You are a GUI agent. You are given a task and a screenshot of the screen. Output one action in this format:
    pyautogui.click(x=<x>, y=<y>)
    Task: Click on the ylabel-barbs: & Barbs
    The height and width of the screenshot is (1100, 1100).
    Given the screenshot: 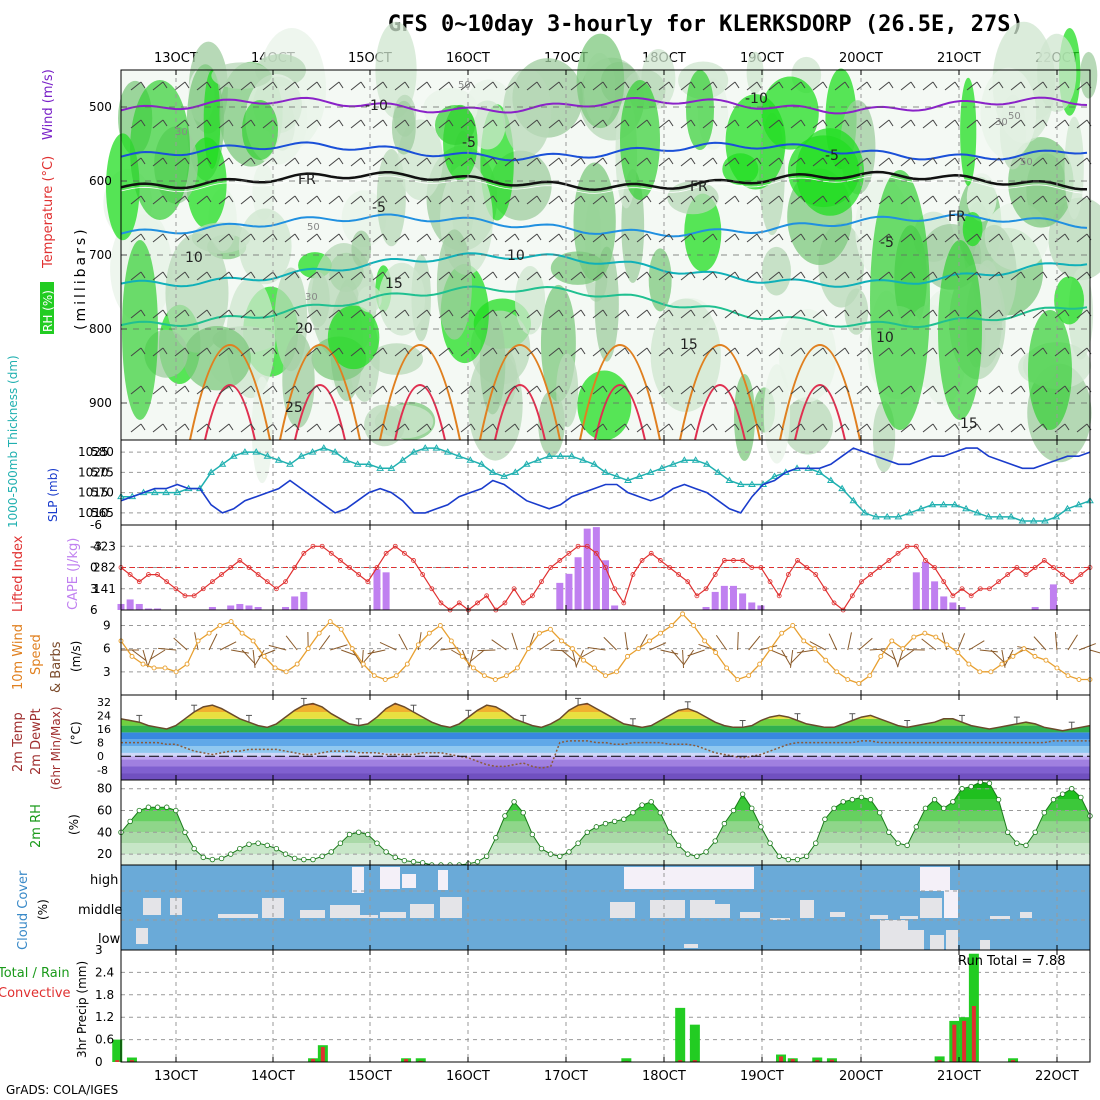 What is the action you would take?
    pyautogui.click(x=56, y=667)
    